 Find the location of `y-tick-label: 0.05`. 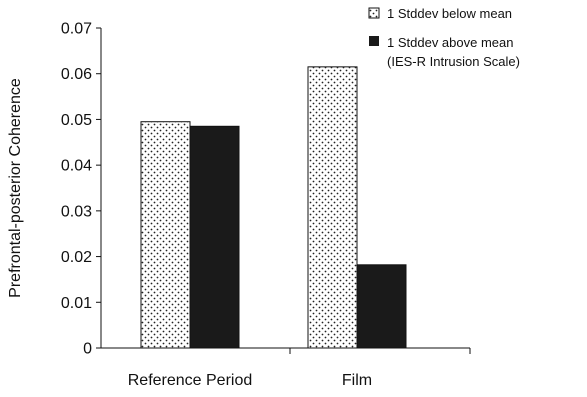

y-tick-label: 0.05 is located at coordinates (76, 120).